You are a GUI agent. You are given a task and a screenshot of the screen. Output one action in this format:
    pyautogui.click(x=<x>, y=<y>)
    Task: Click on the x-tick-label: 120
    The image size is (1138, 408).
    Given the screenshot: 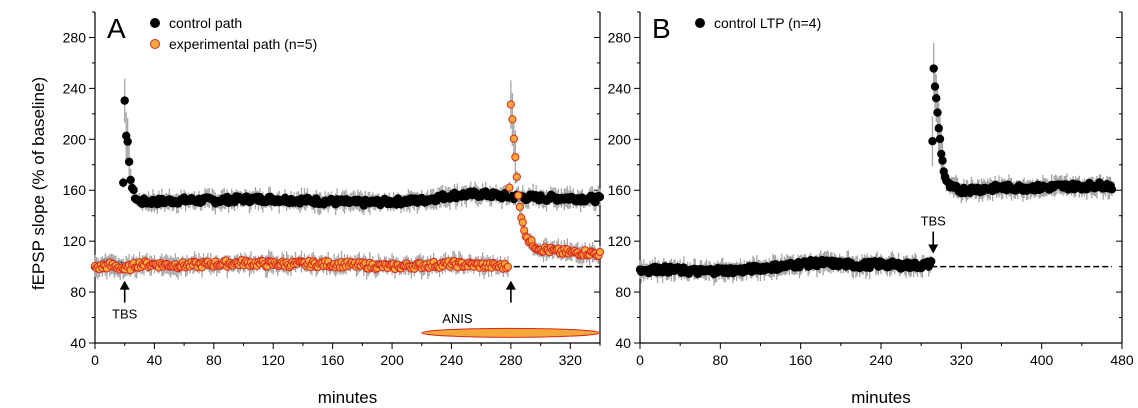 What is the action you would take?
    pyautogui.click(x=274, y=360)
    